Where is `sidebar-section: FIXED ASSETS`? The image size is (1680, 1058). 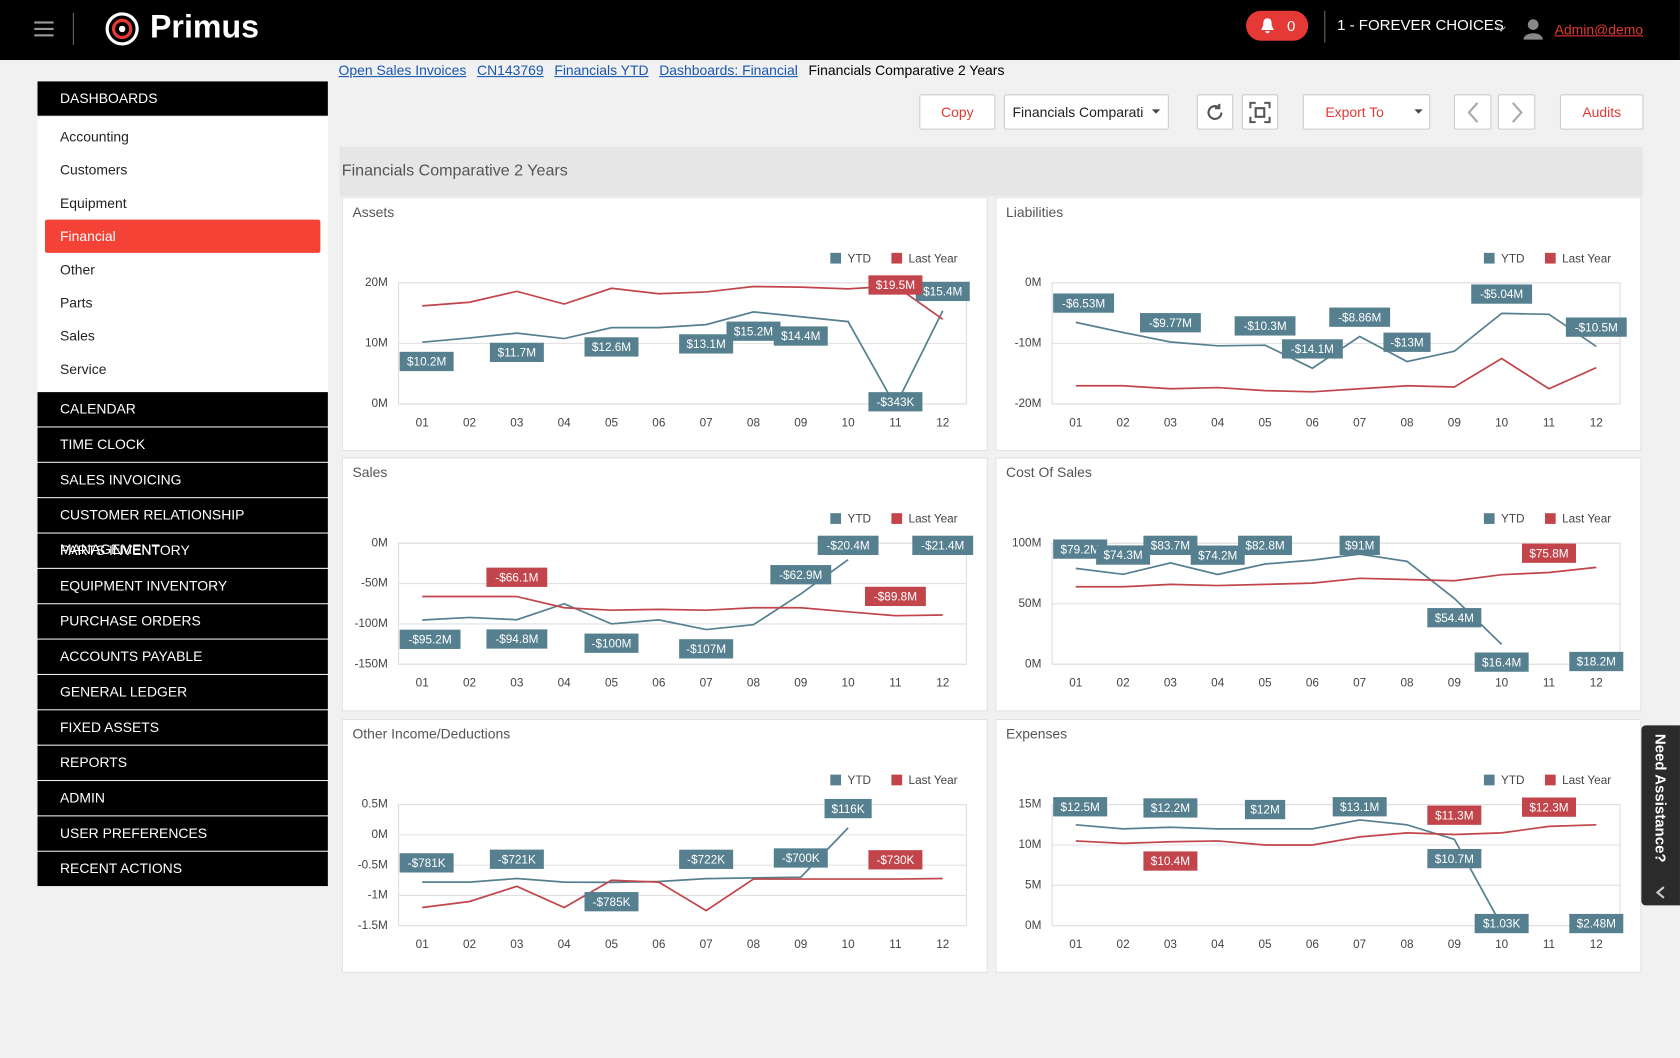
sidebar-section: FIXED ASSETS is located at coordinates (182, 727).